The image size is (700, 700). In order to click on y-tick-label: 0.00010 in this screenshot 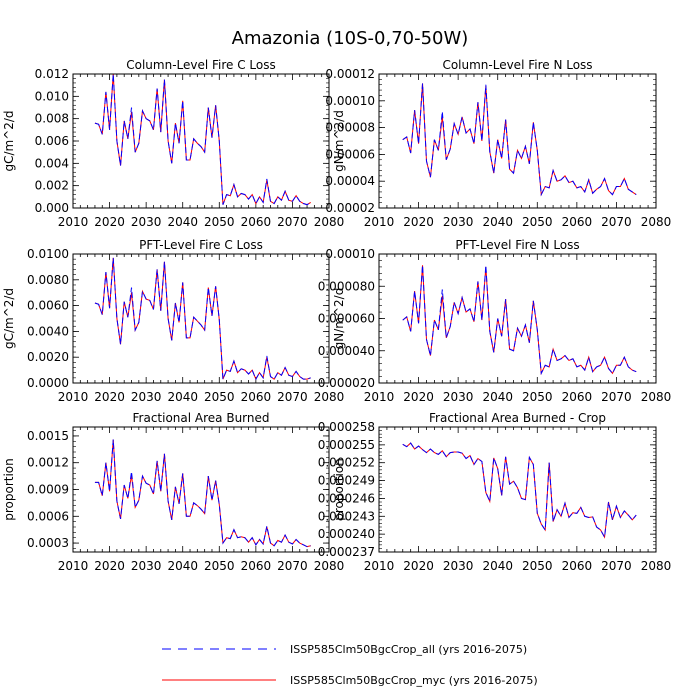, I will do `click(350, 254)`.